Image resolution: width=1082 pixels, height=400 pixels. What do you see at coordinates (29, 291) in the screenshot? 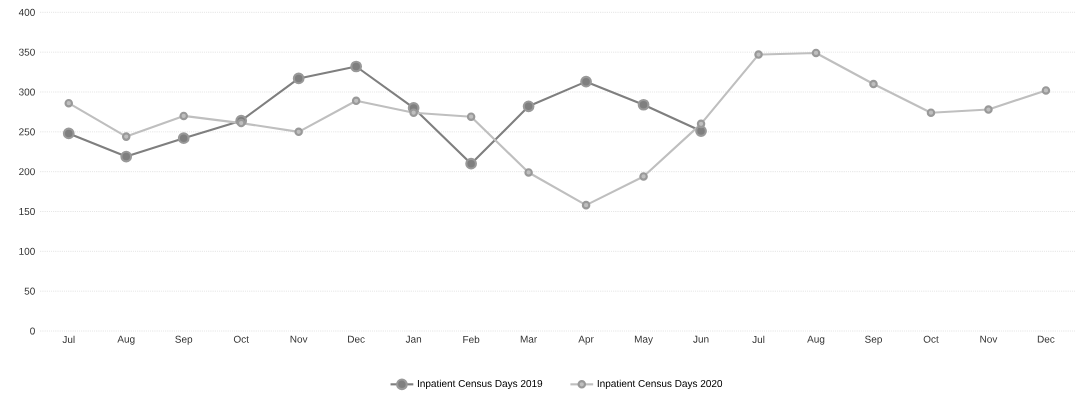
I see `y-tick-label: 50` at bounding box center [29, 291].